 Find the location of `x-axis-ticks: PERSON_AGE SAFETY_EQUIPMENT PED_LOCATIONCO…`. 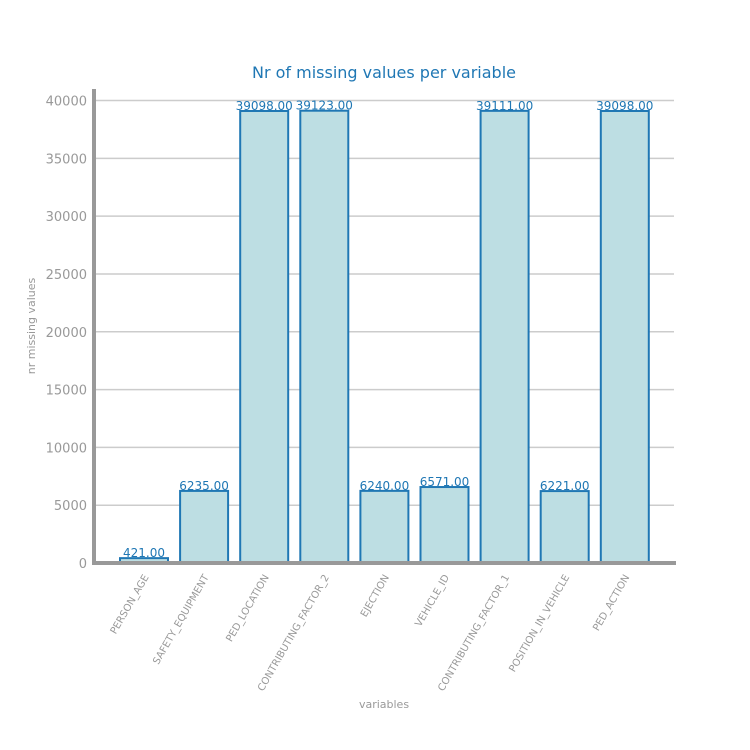

x-axis-ticks: PERSON_AGE SAFETY_EQUIPMENT PED_LOCATIONCO… is located at coordinates (371, 632).